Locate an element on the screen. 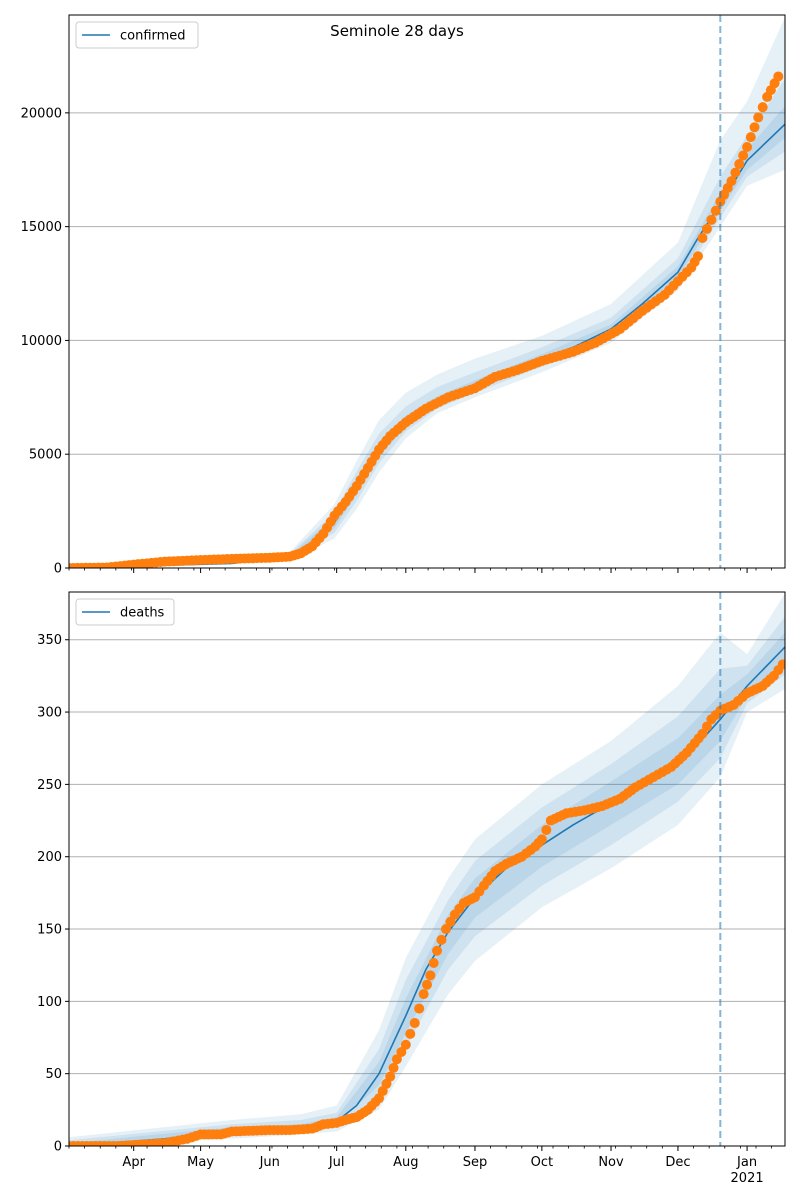 Image resolution: width=800 pixels, height=1200 pixels. y-tick-label: 150 is located at coordinates (49, 930).